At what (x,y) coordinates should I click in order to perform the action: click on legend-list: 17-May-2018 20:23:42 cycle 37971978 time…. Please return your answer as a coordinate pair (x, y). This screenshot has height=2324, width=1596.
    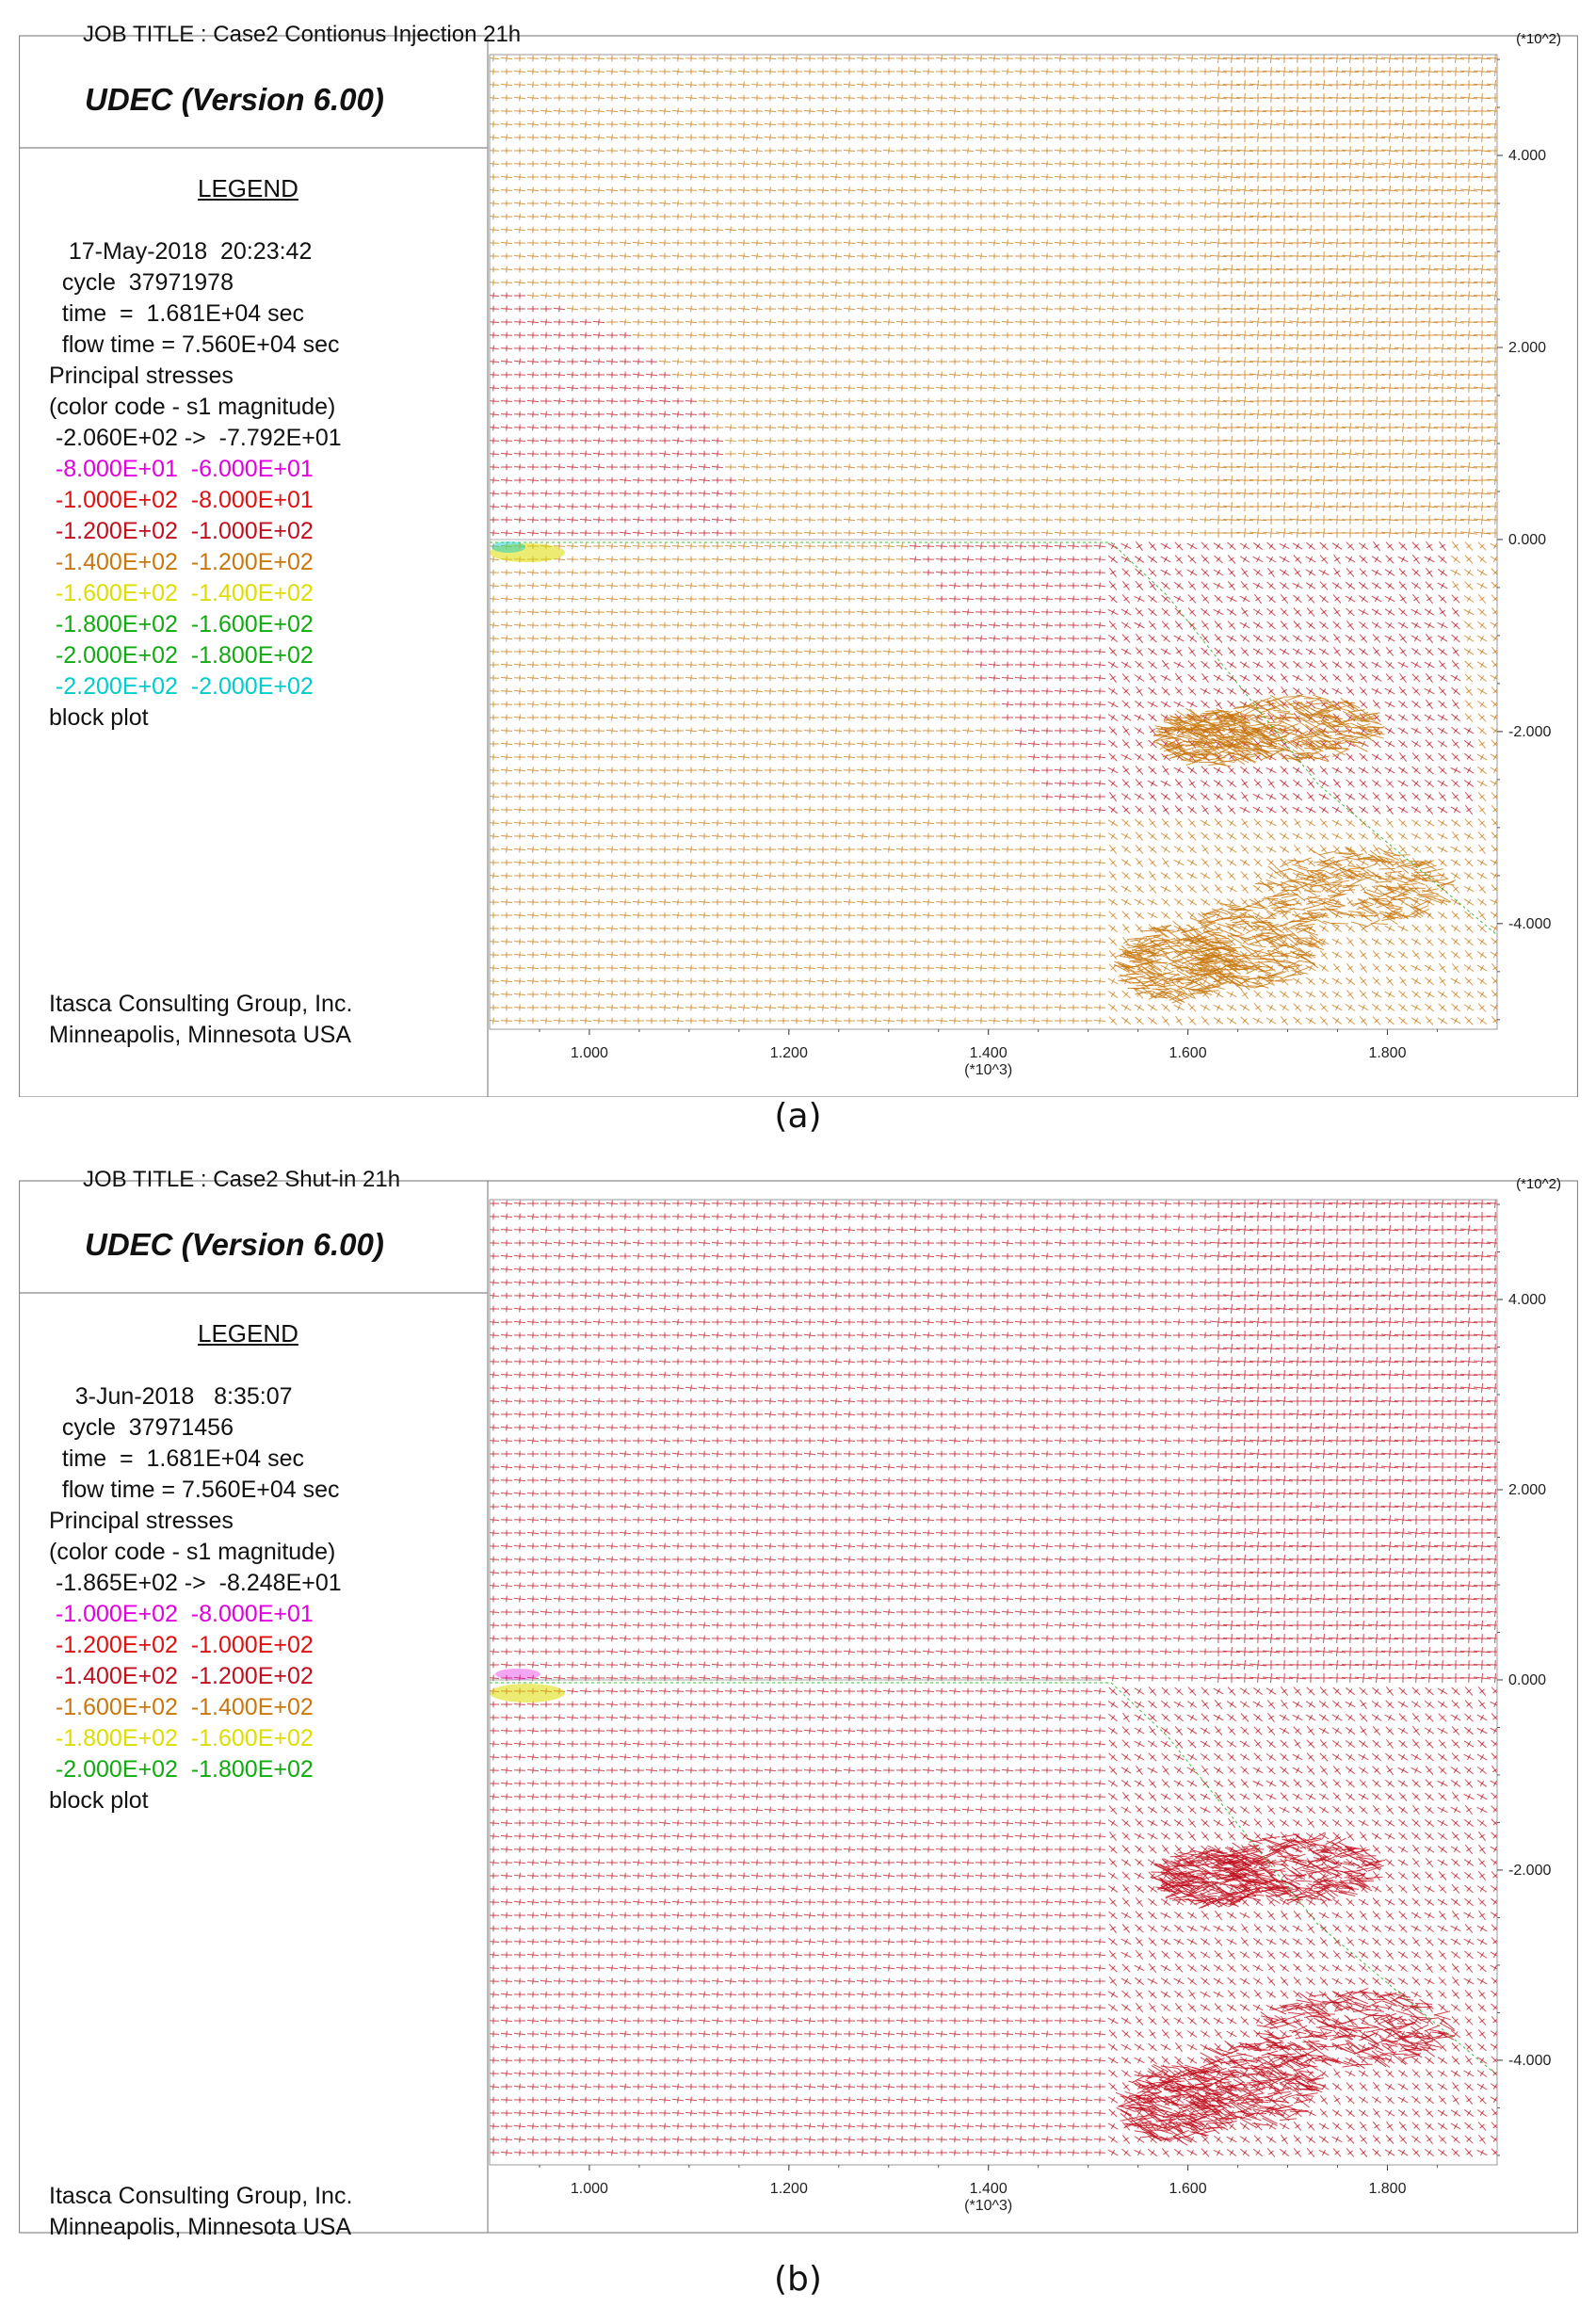
    Looking at the image, I should click on (195, 485).